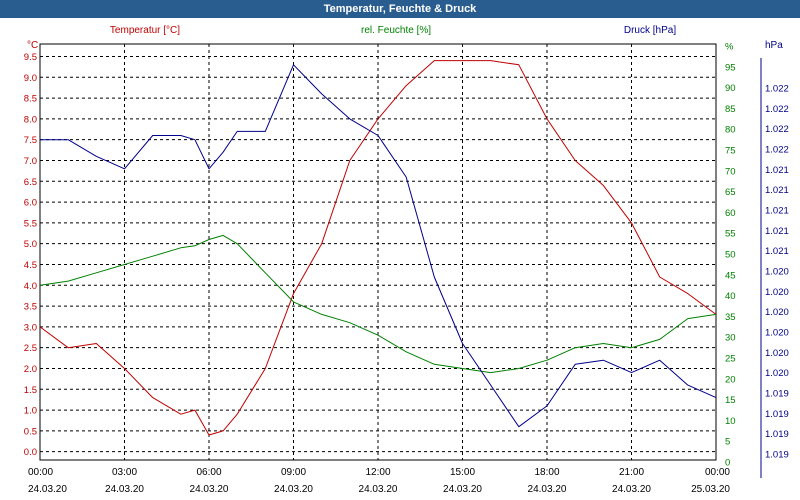  What do you see at coordinates (730, 151) in the screenshot?
I see `humidity-tick-label: 75` at bounding box center [730, 151].